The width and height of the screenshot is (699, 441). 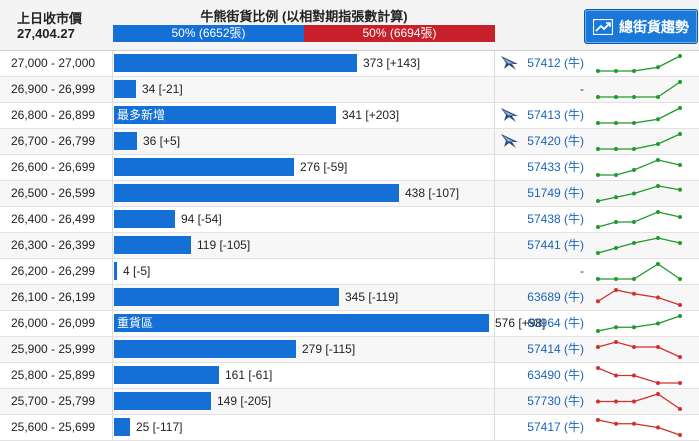 What do you see at coordinates (555, 349) in the screenshot?
I see `warrant-code-link: 57414 (牛)` at bounding box center [555, 349].